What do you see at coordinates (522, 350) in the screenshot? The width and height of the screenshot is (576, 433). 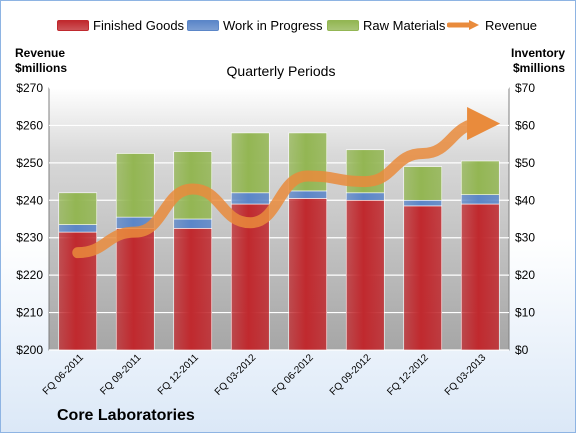 I see `right-tick-label: $0` at bounding box center [522, 350].